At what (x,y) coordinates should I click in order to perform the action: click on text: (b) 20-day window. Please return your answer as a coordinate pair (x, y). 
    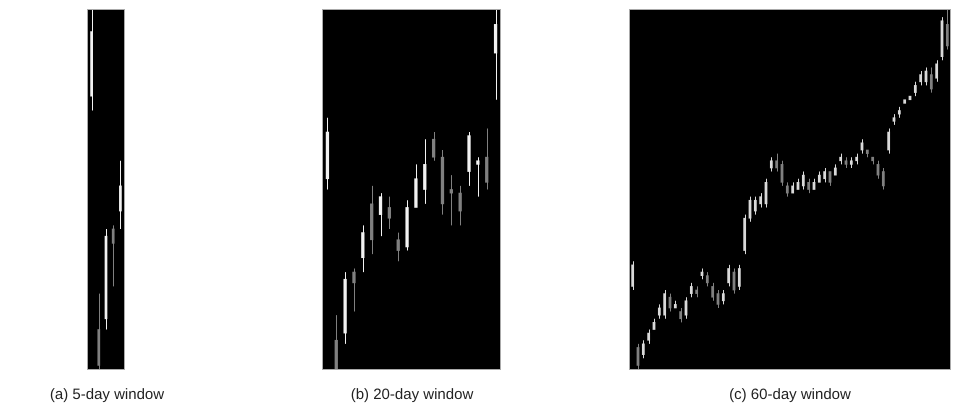
    Looking at the image, I should click on (412, 394).